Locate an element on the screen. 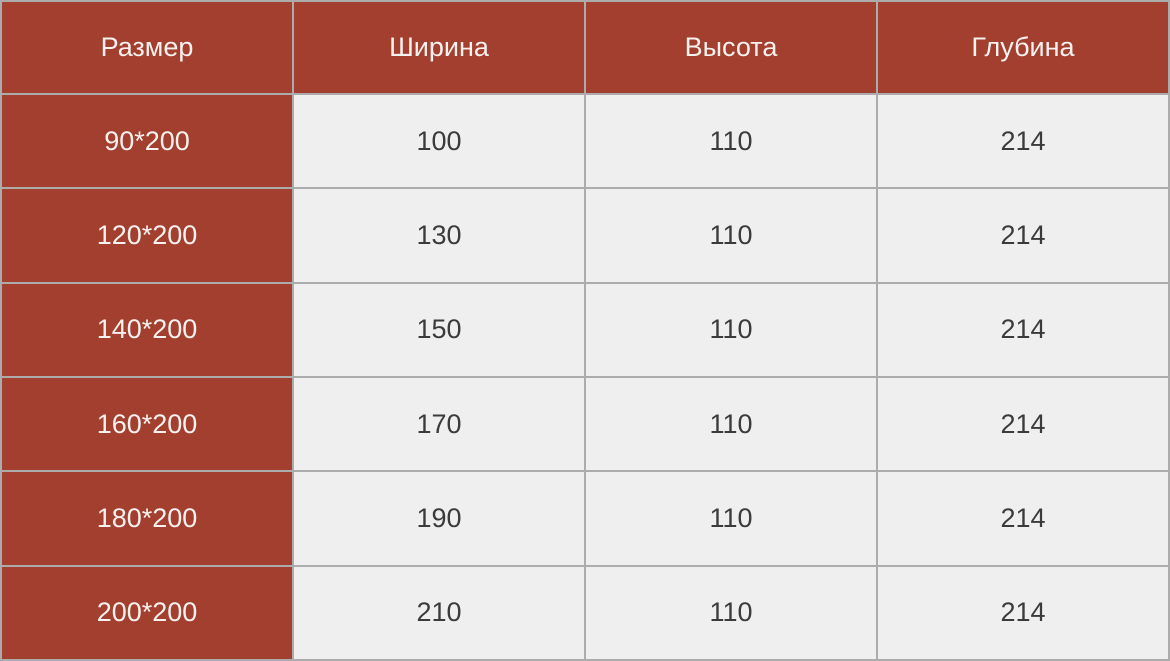 The image size is (1170, 661). size-cell: 200*200 is located at coordinates (147, 612).